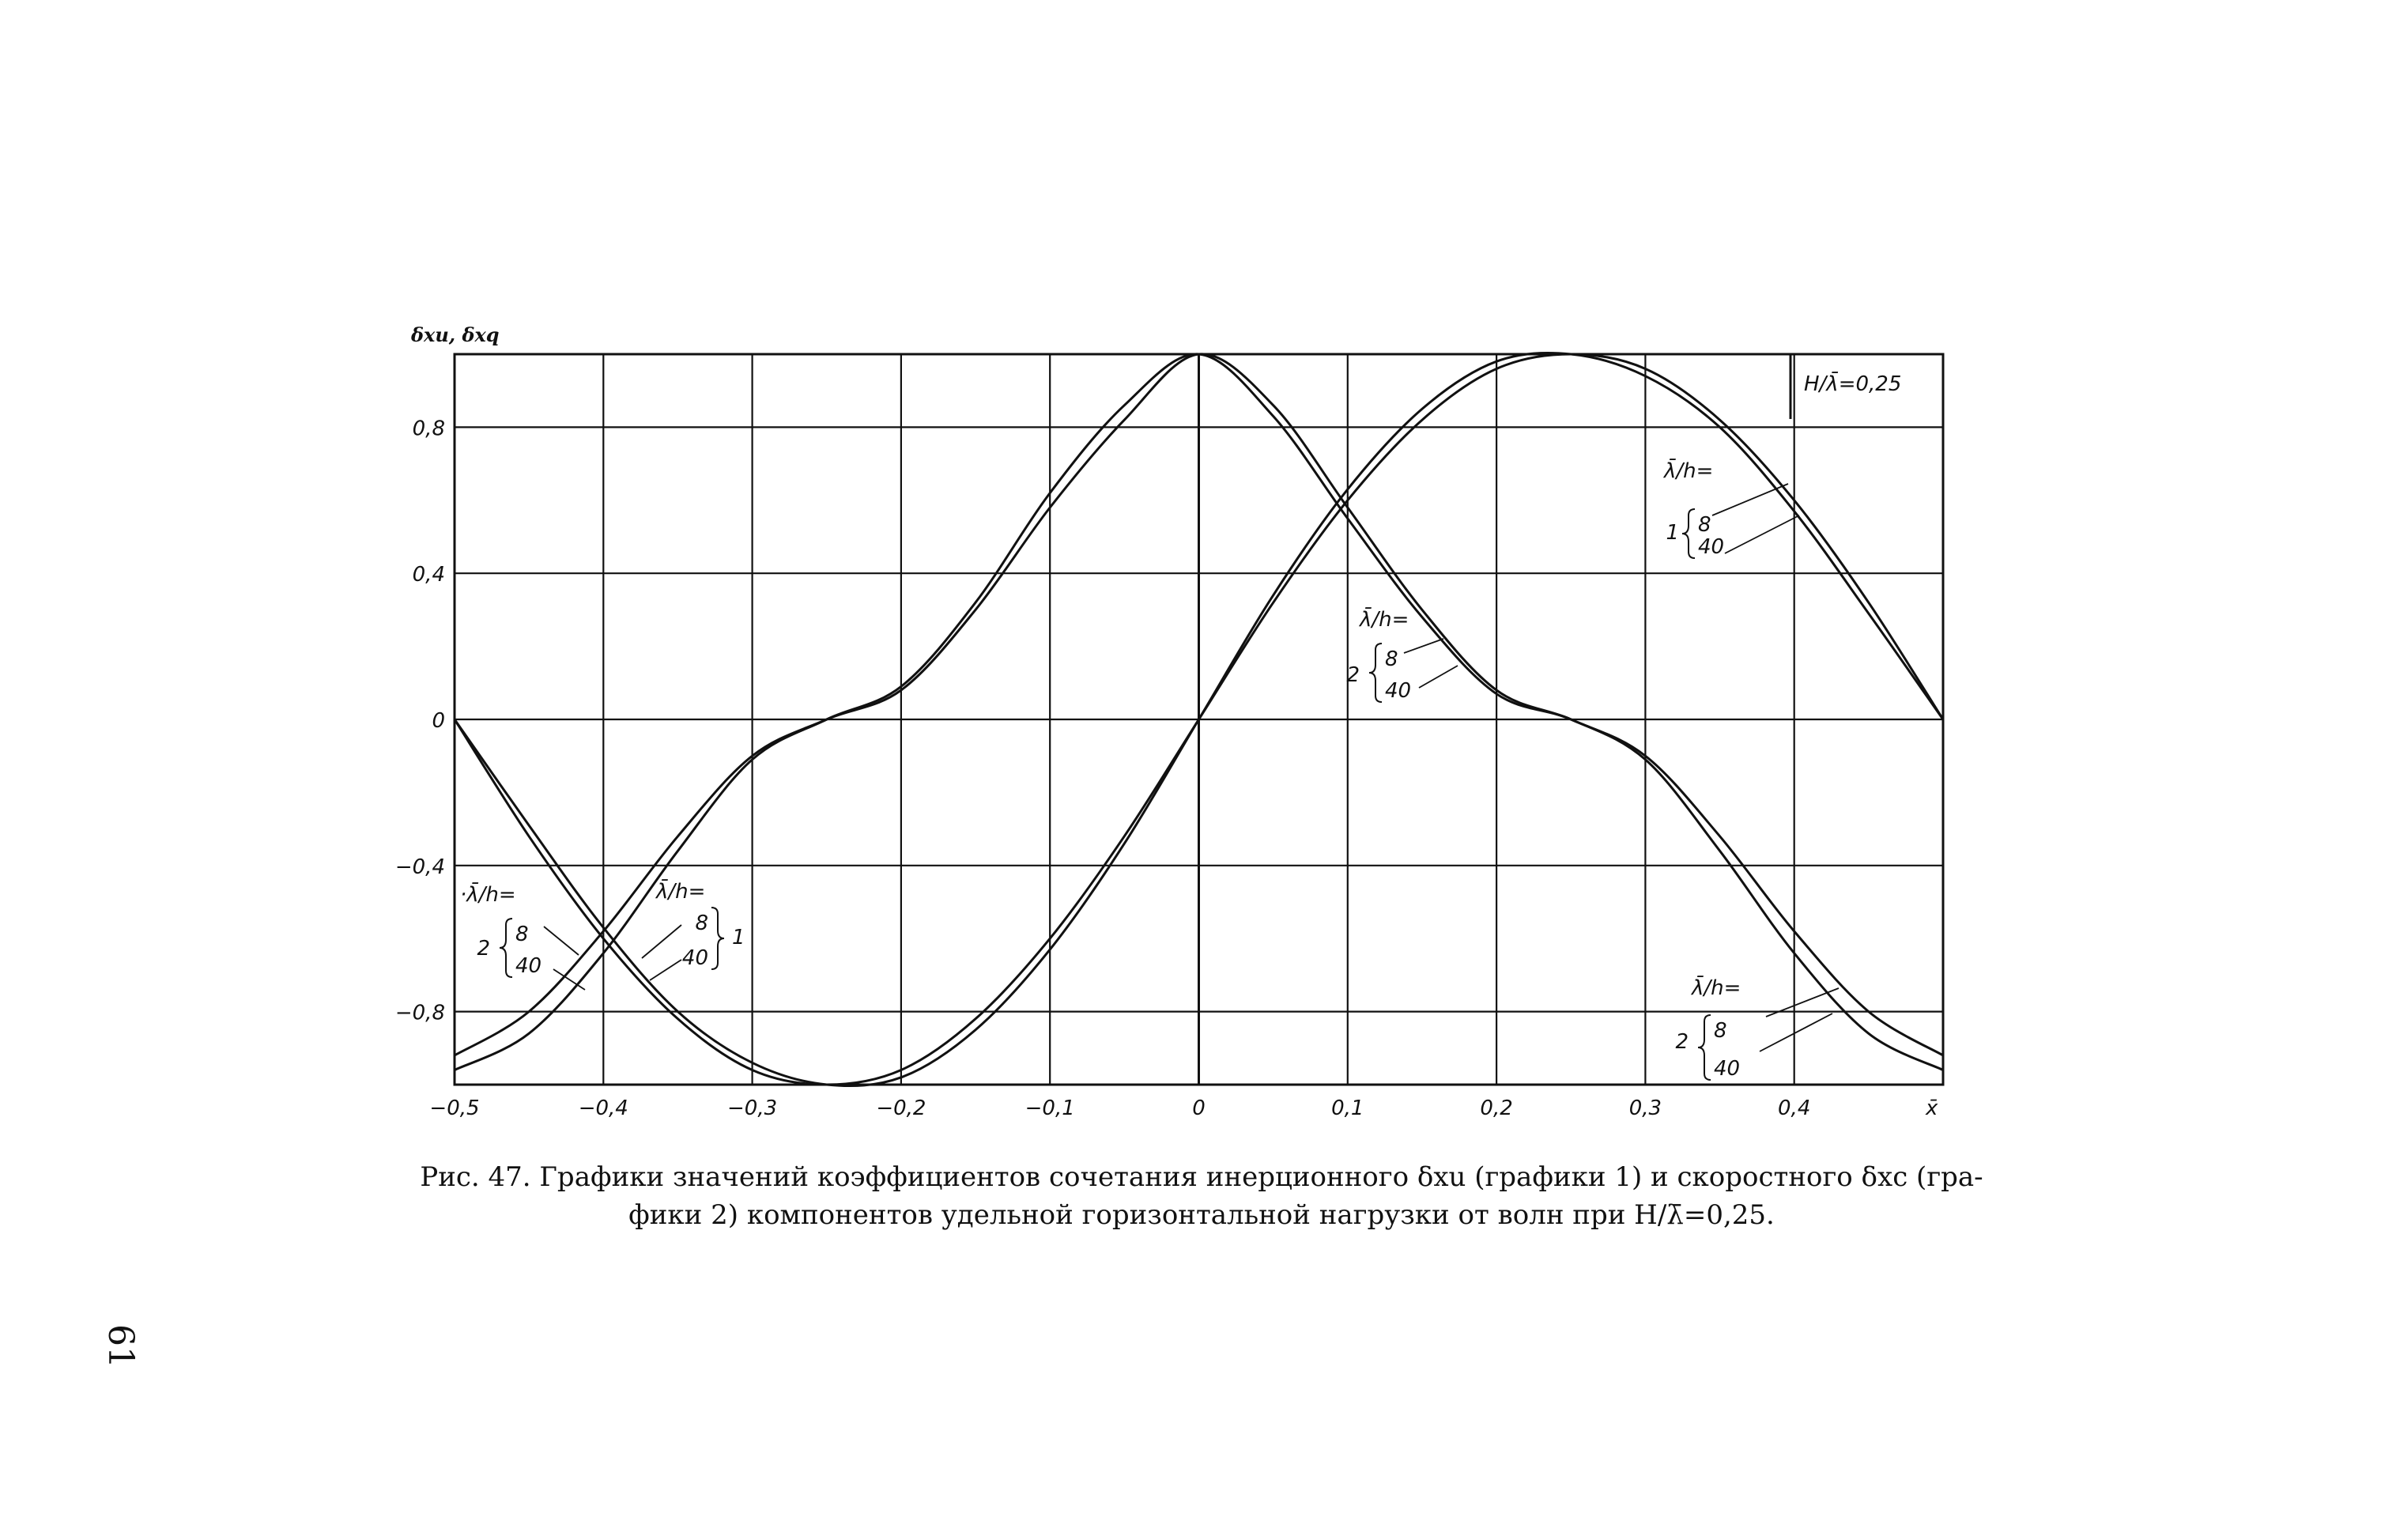  What do you see at coordinates (901, 1108) in the screenshot?
I see `x-tick-label-3: −0,2` at bounding box center [901, 1108].